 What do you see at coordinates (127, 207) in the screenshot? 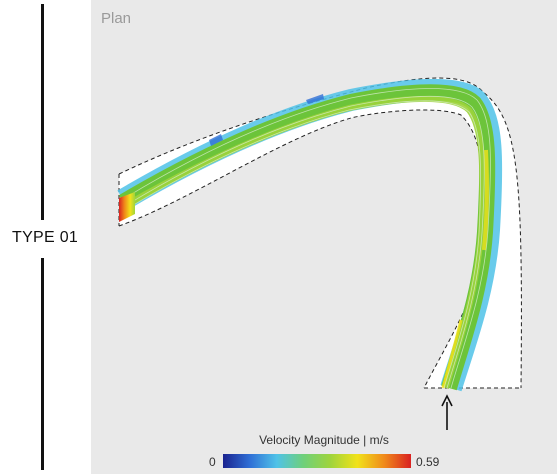
I see `outlet-velocity-patch` at bounding box center [127, 207].